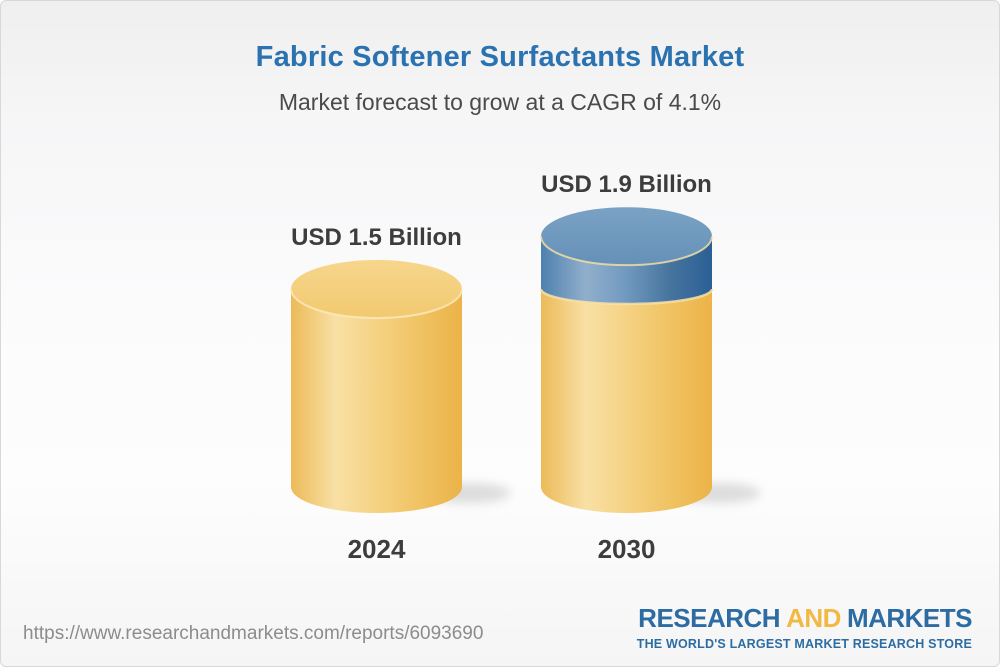  I want to click on logo-word-markets: MARKETS, so click(909, 618).